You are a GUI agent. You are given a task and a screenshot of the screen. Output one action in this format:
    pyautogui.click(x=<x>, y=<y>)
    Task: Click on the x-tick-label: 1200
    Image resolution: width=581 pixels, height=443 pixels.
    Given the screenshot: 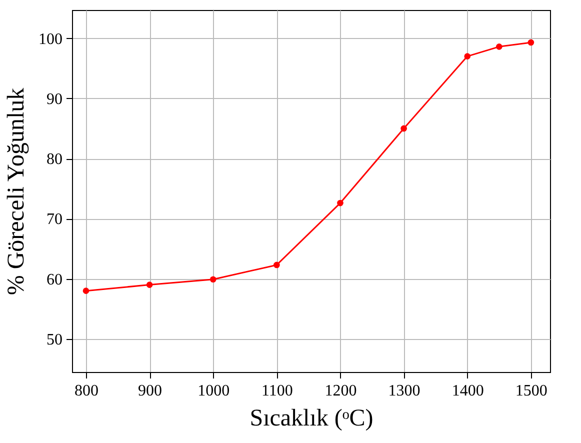 What is the action you would take?
    pyautogui.click(x=340, y=391)
    